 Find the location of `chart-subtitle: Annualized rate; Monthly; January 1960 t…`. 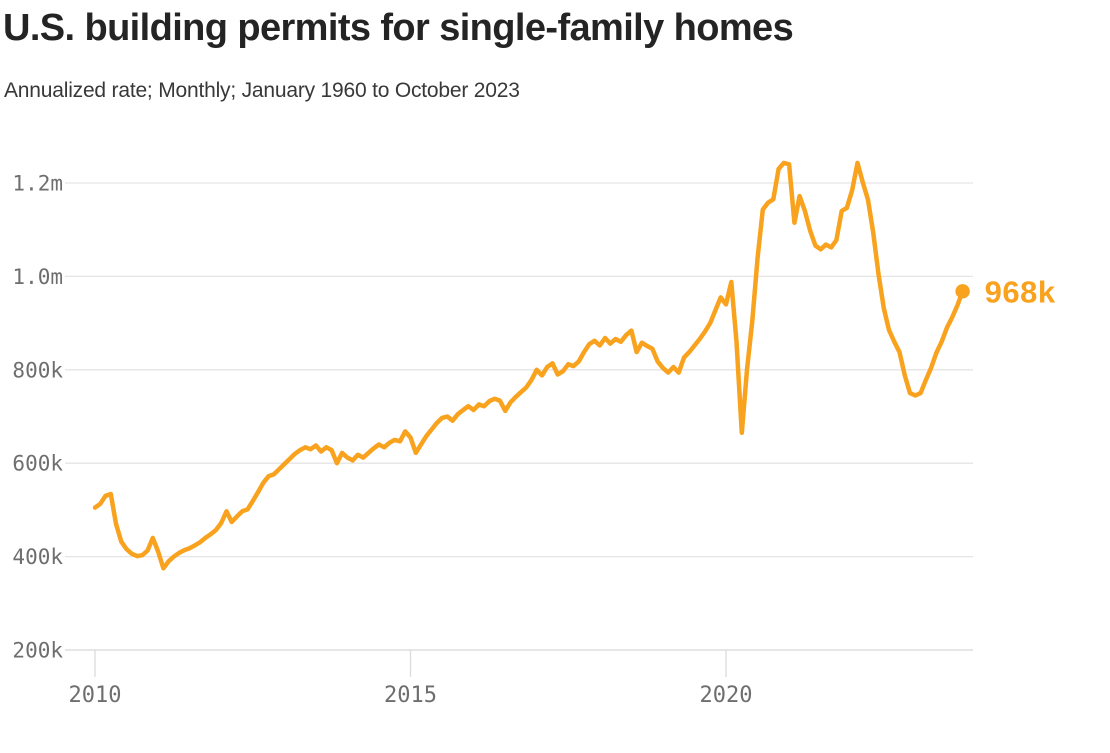

chart-subtitle: Annualized rate; Monthly; January 1960 t… is located at coordinates (262, 90).